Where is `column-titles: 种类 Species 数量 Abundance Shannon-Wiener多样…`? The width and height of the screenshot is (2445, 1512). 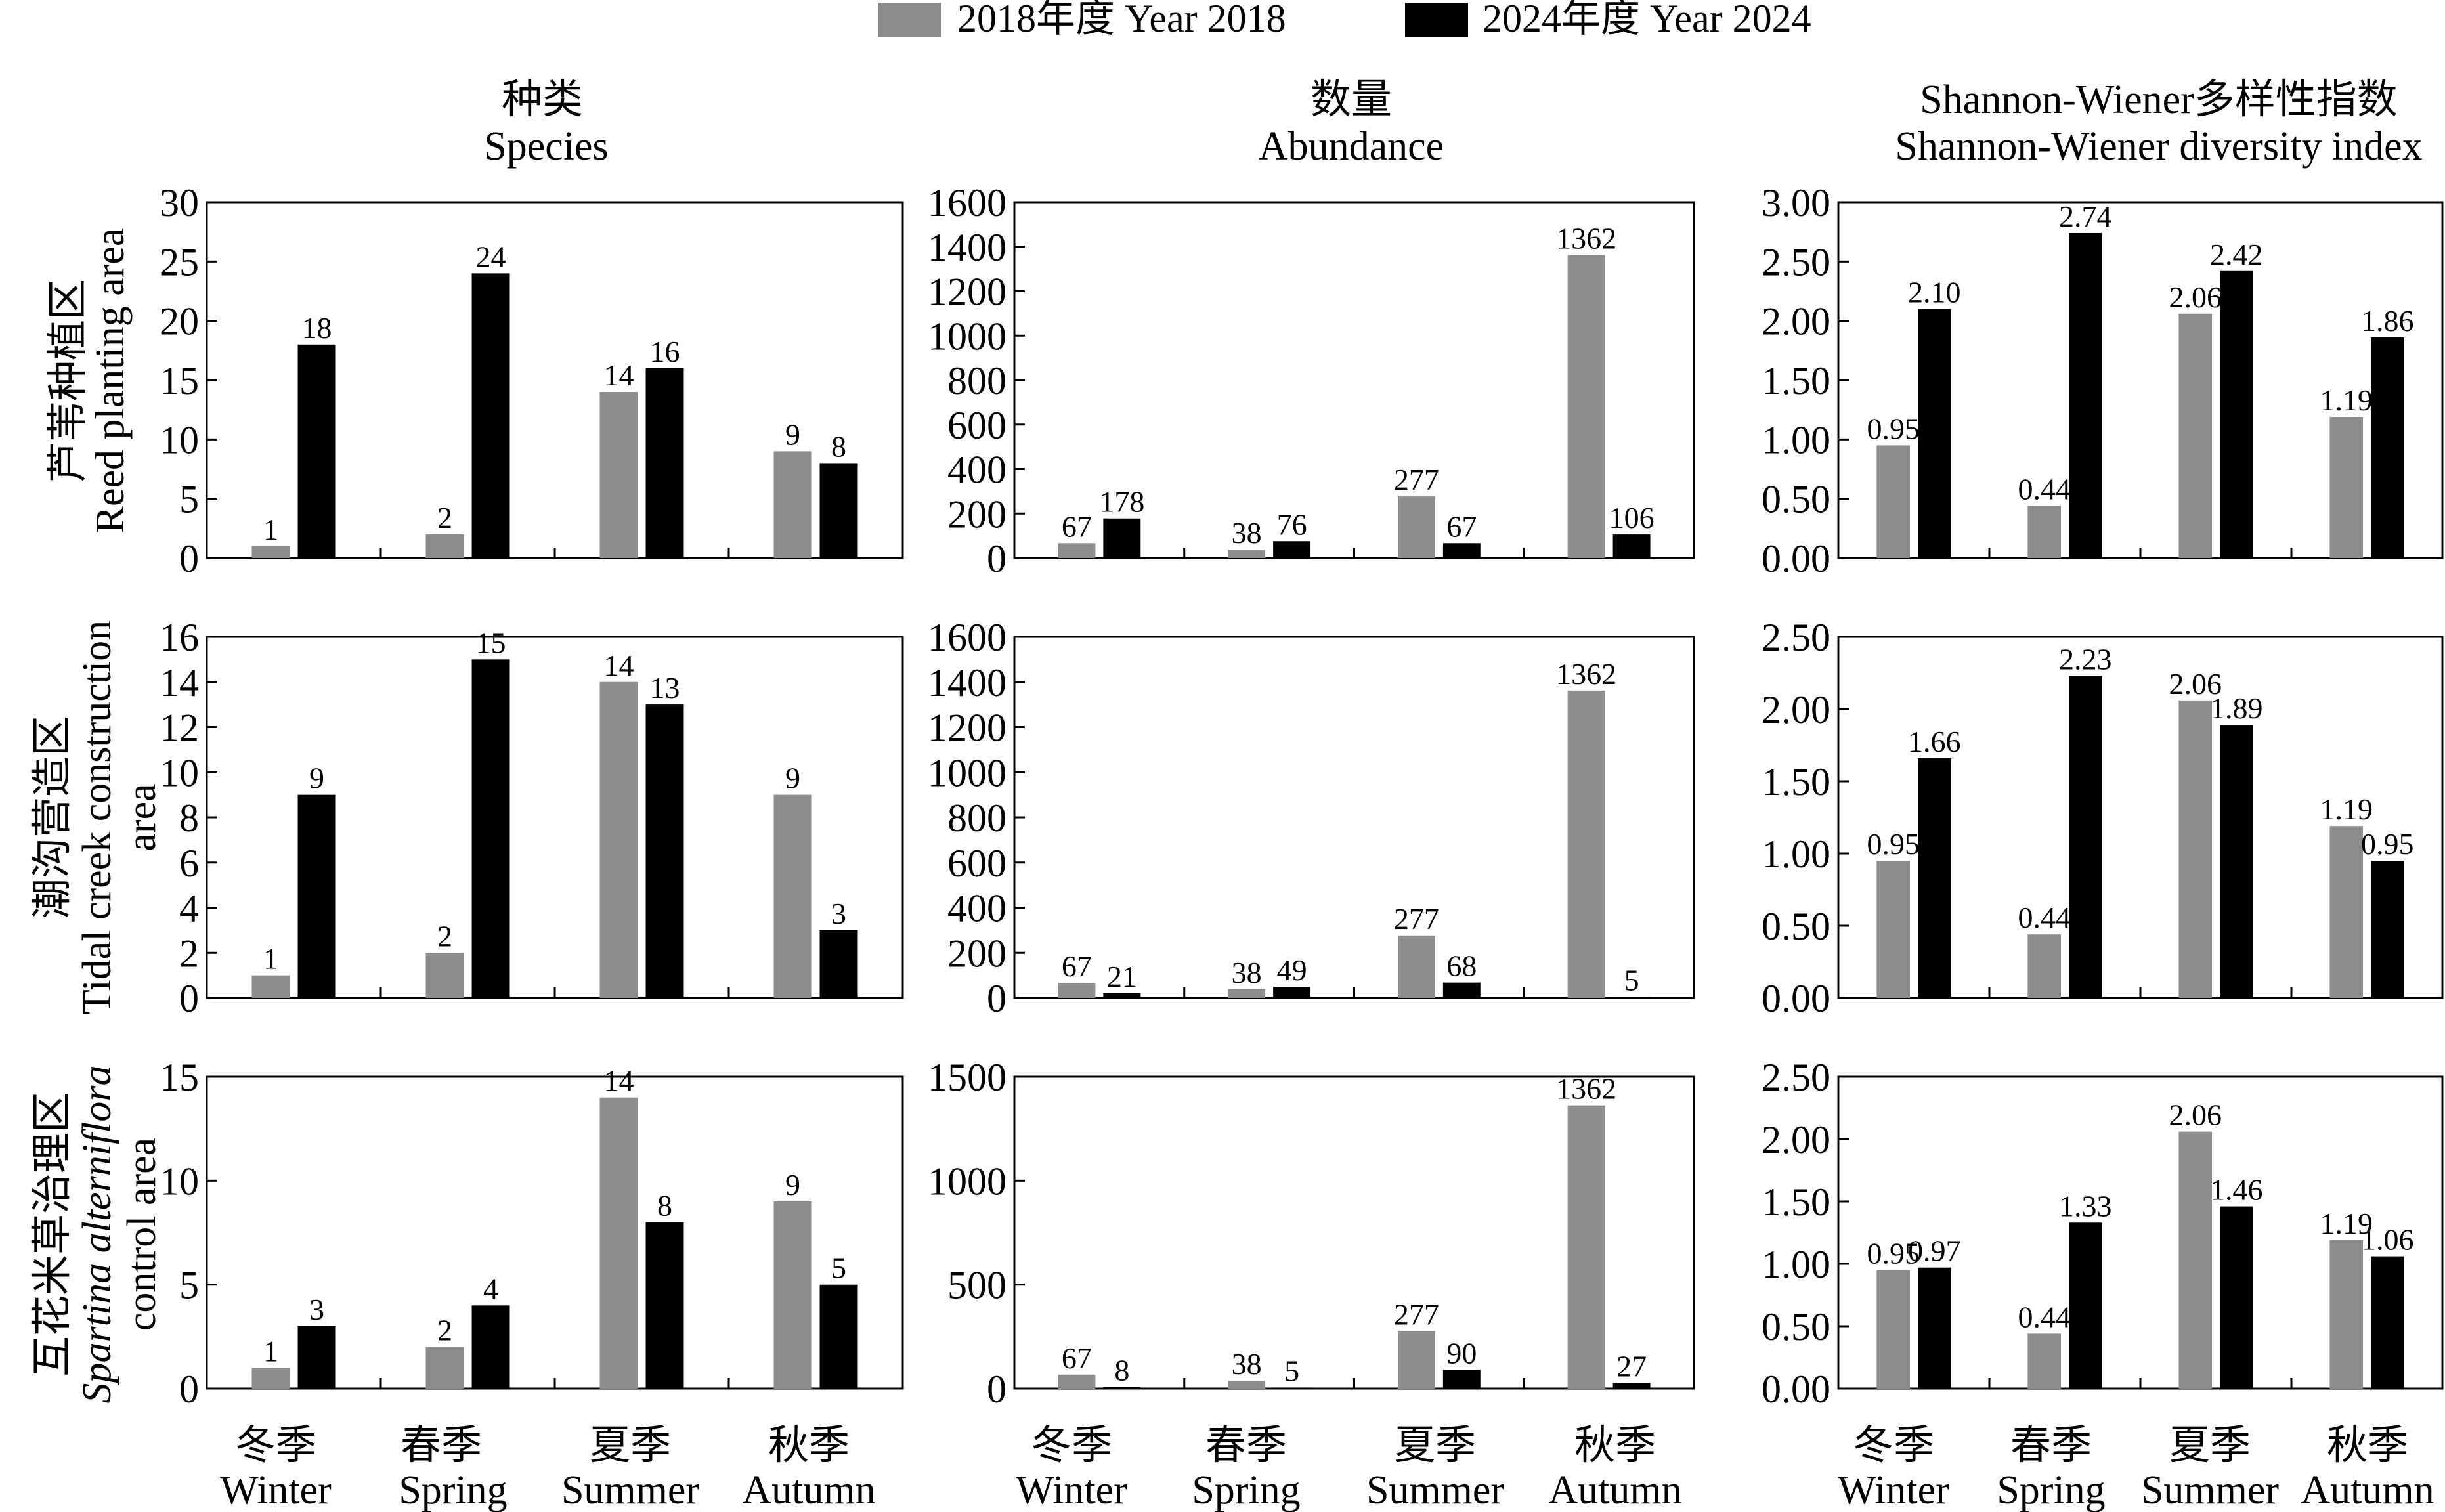 column-titles: 种类 Species 数量 Abundance Shannon-Wiener多样… is located at coordinates (1453, 123).